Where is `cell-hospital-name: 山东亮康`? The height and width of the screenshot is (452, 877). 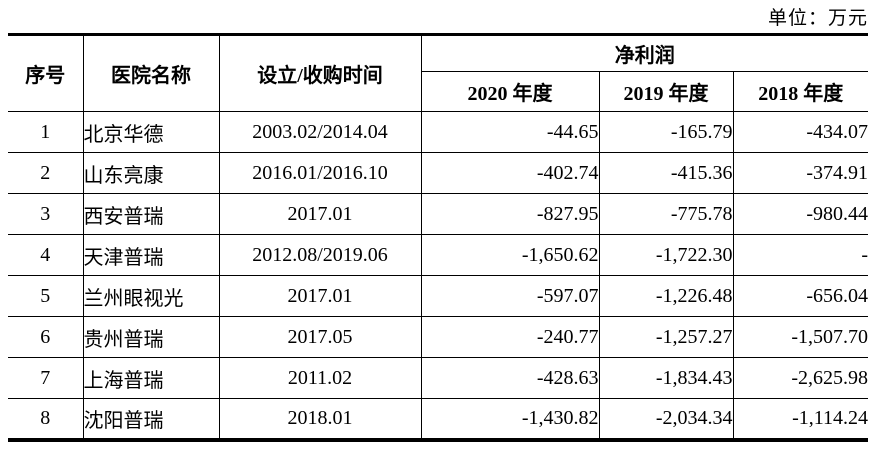
cell-hospital-name: 山东亮康 is located at coordinates (151, 173).